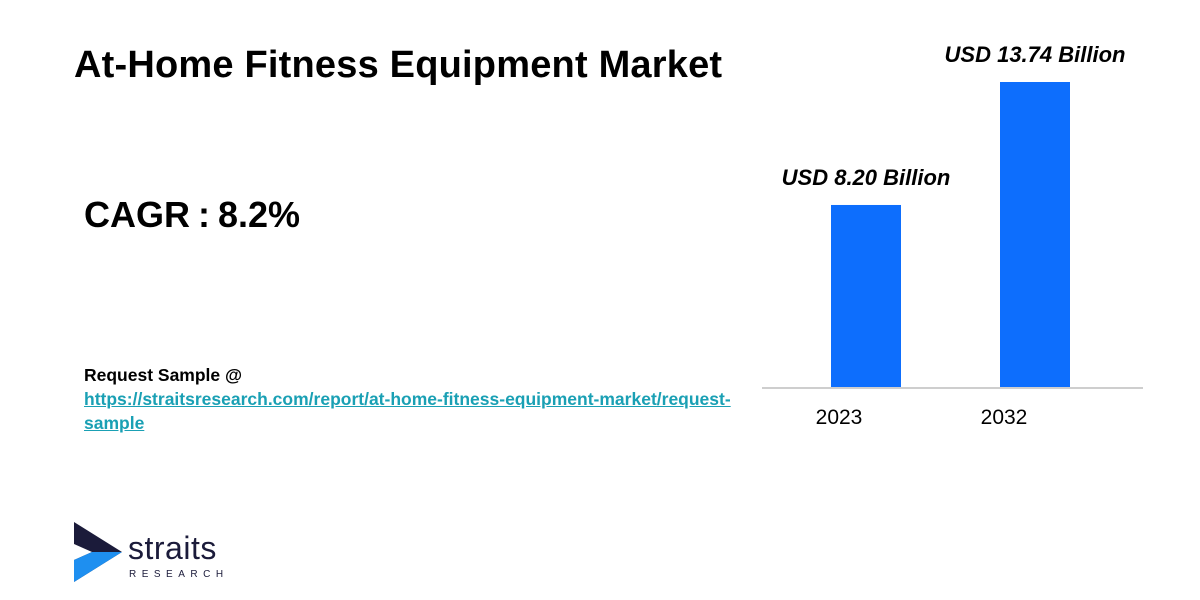 The image size is (1200, 600). Describe the element at coordinates (179, 574) in the screenshot. I see `logo-subtitle: RESEARCH` at that location.